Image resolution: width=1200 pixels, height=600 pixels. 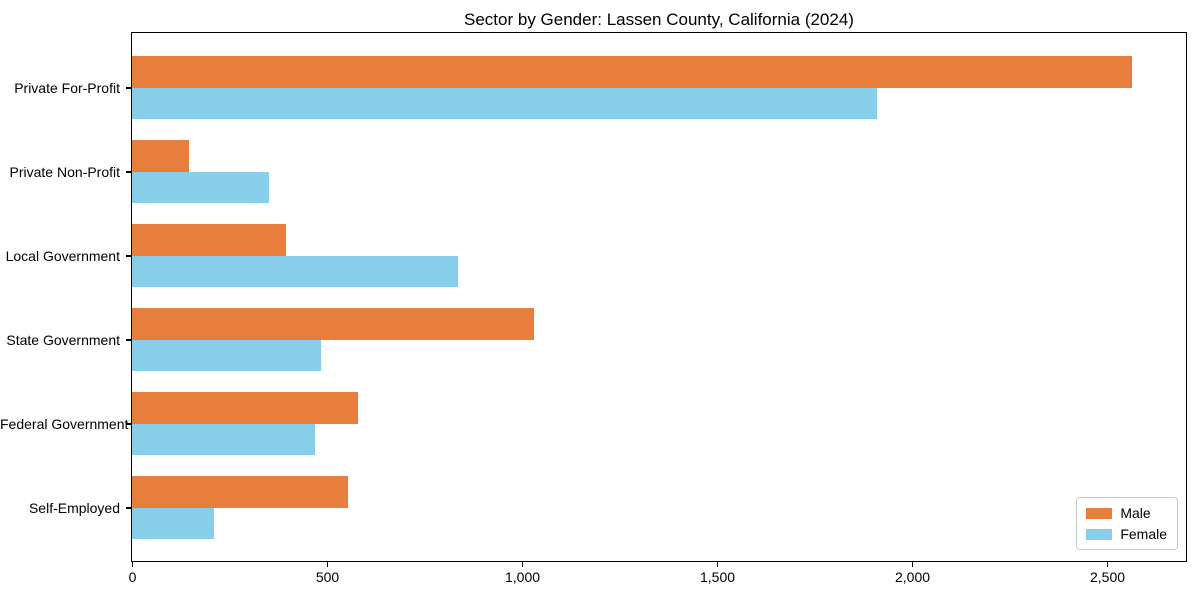 What do you see at coordinates (1099, 513) in the screenshot?
I see `male-legend-swatch` at bounding box center [1099, 513].